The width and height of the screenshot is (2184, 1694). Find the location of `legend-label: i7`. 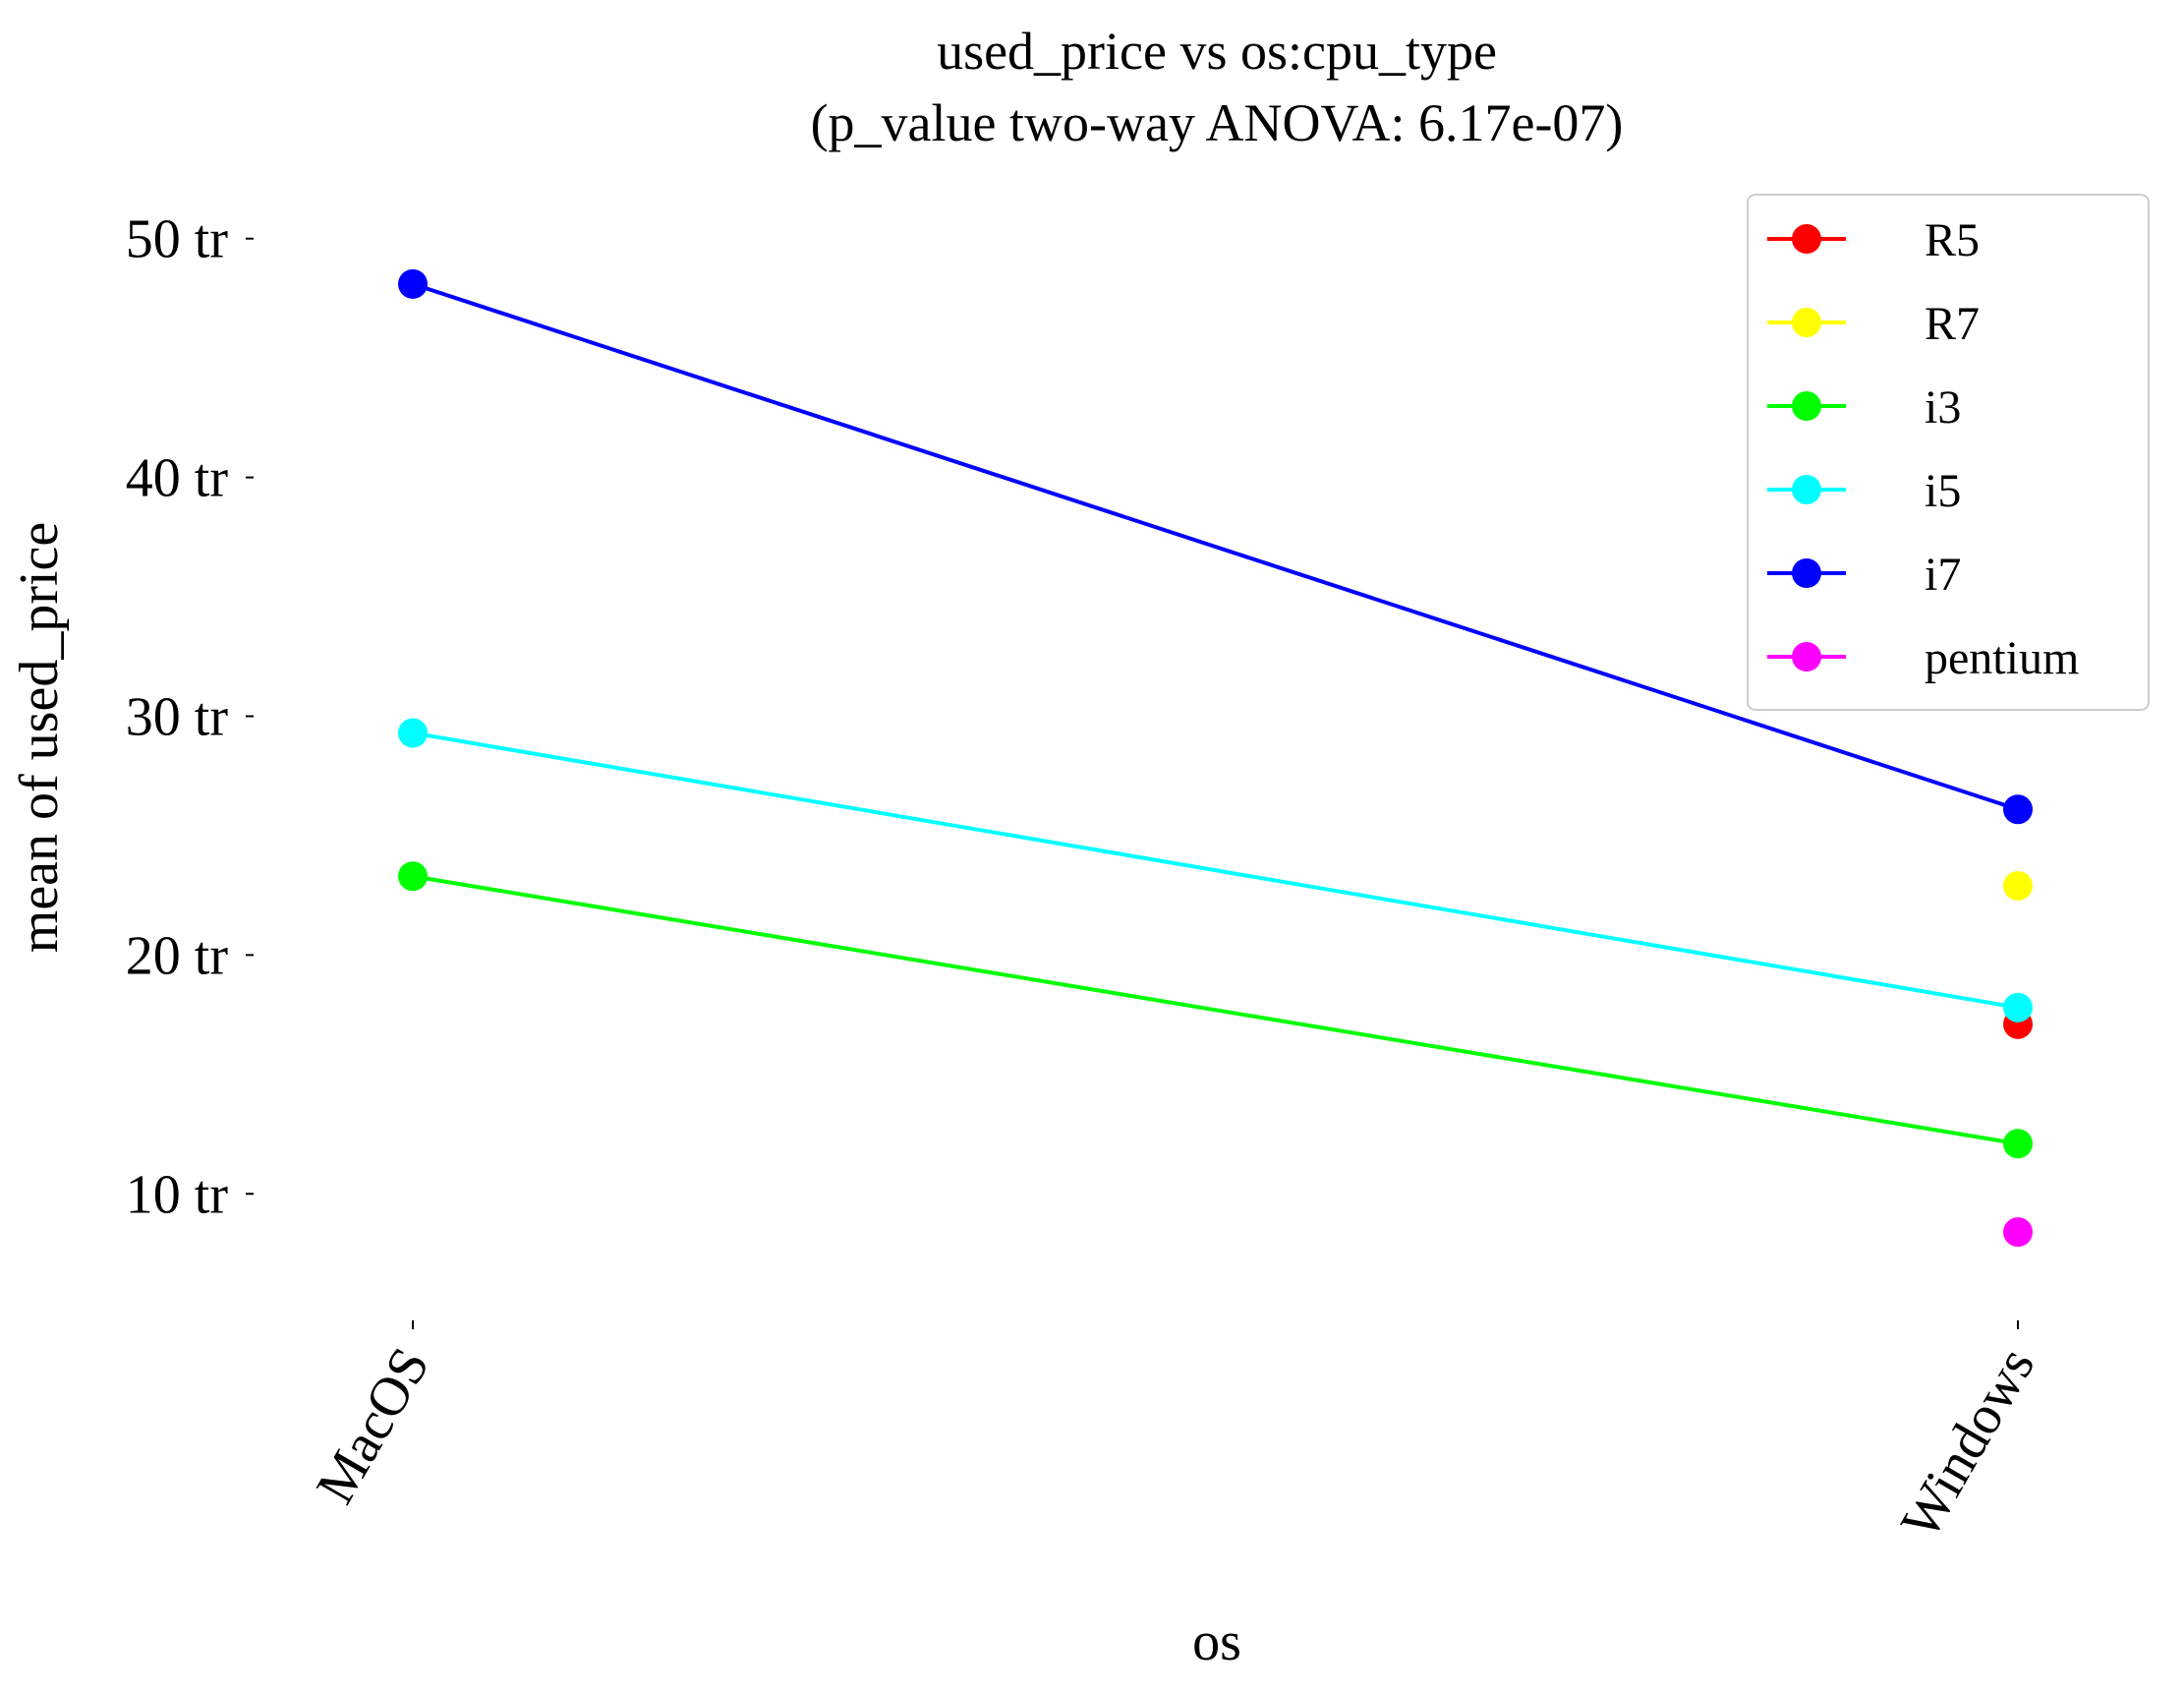

legend-label: i7 is located at coordinates (1943, 575).